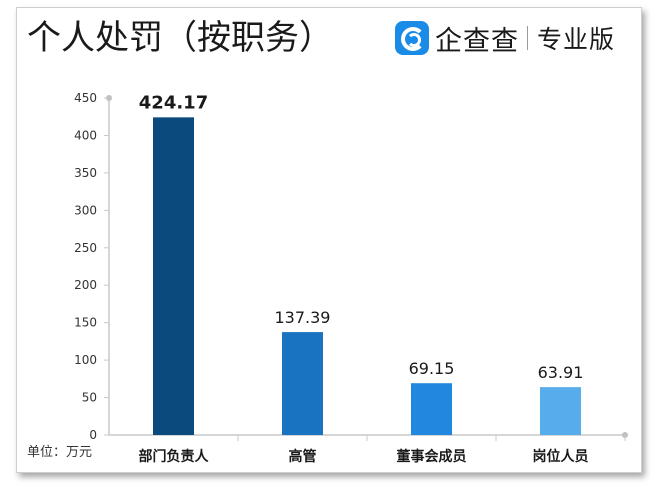 The image size is (660, 486). What do you see at coordinates (85, 98) in the screenshot?
I see `y-tick-label: 450` at bounding box center [85, 98].